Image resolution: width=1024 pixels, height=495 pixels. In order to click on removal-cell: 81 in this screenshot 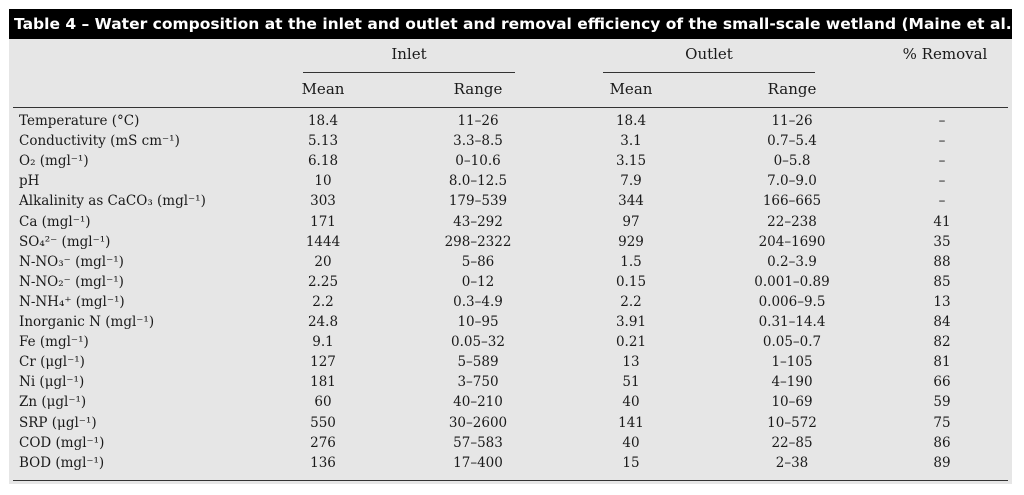, I will do `click(942, 362)`.